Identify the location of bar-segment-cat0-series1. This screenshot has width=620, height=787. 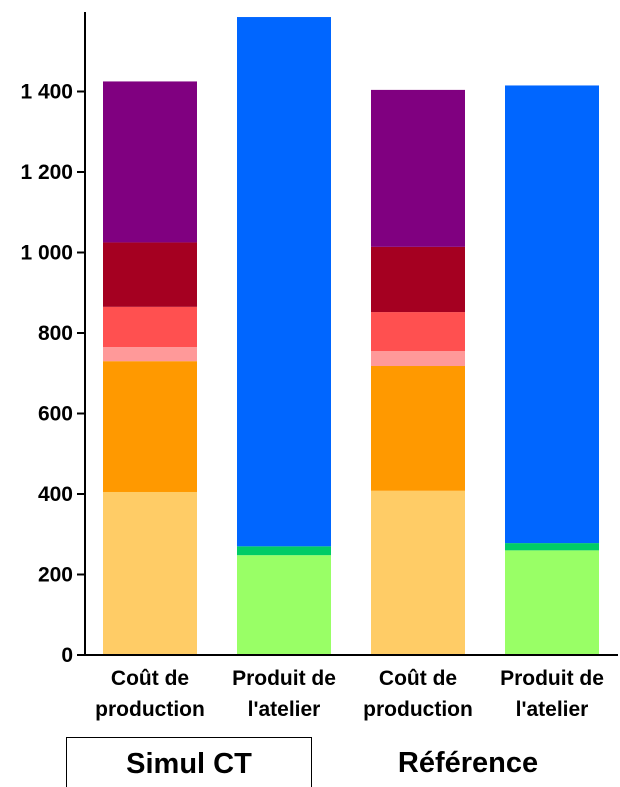
(150, 426).